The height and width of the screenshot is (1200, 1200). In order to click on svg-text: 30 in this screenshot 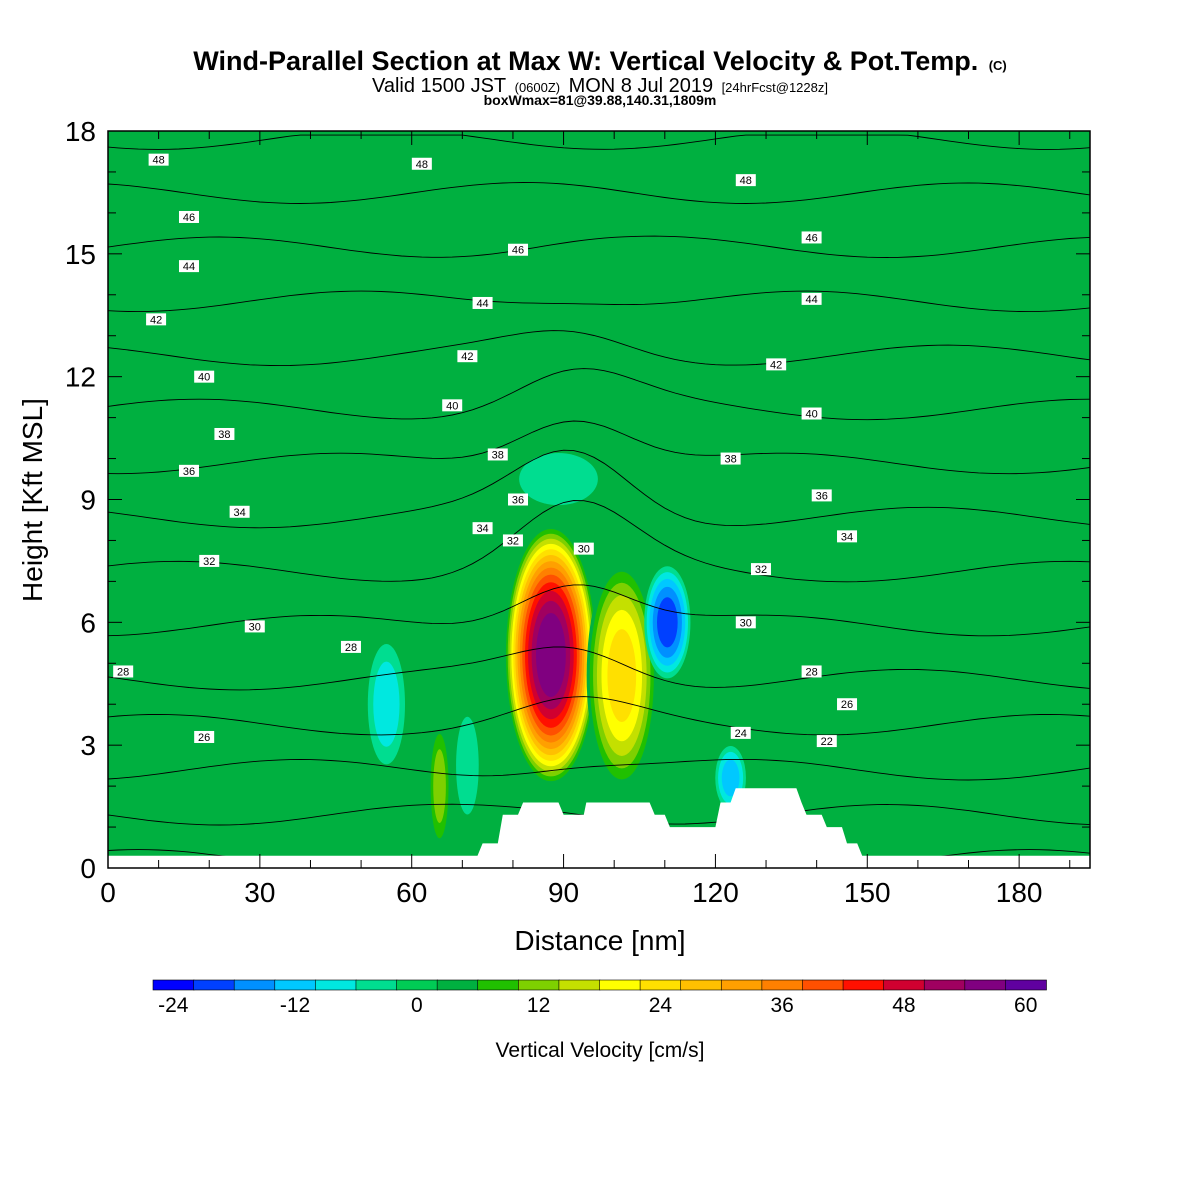, I will do `click(746, 623)`.